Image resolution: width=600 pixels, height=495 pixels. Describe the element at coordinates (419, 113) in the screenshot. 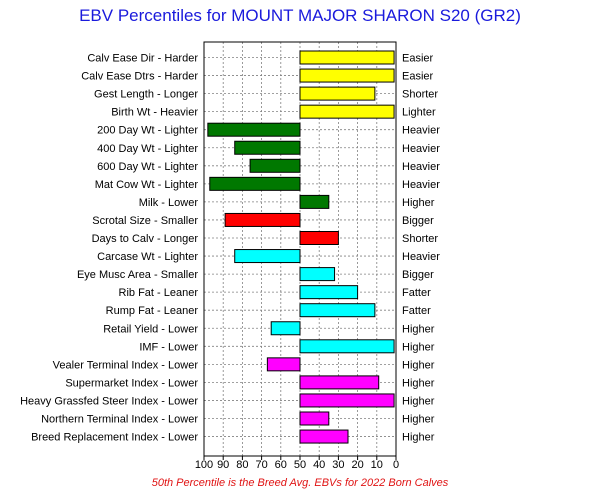

I see `direction-label: Lighter` at that location.